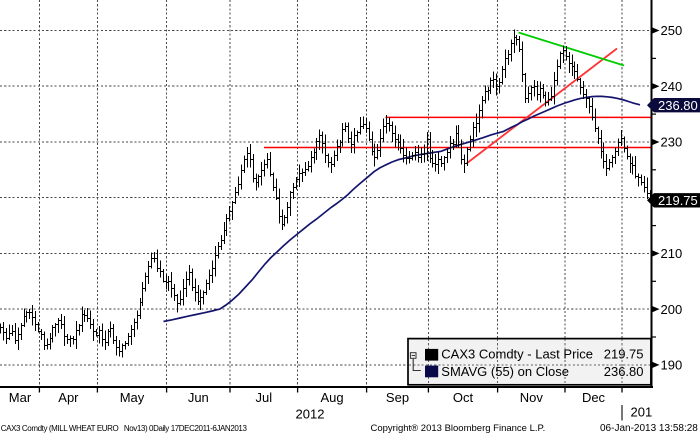  Describe the element at coordinates (642, 412) in the screenshot. I see `svg-text: 201` at that location.